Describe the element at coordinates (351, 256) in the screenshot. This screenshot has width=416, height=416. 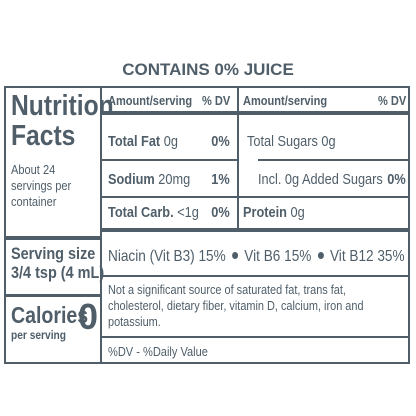
I see `vitamin-name: Vit B12` at that location.